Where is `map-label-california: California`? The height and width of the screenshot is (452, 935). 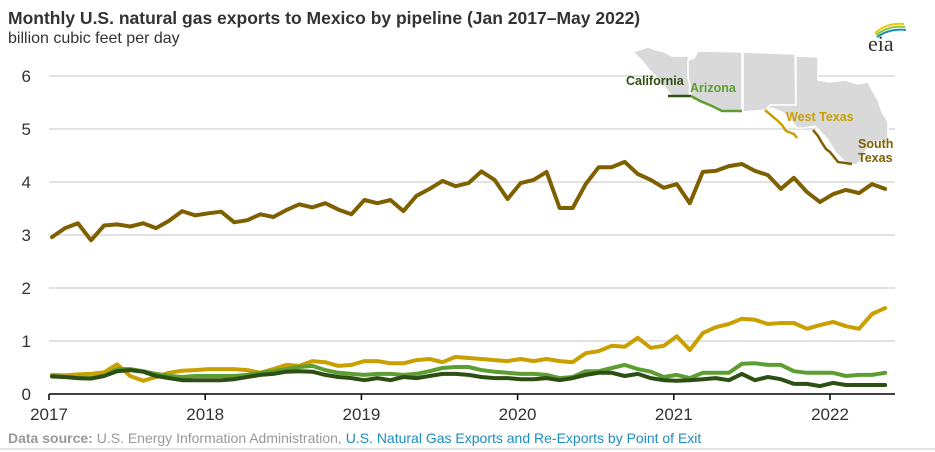 map-label-california: California is located at coordinates (655, 81).